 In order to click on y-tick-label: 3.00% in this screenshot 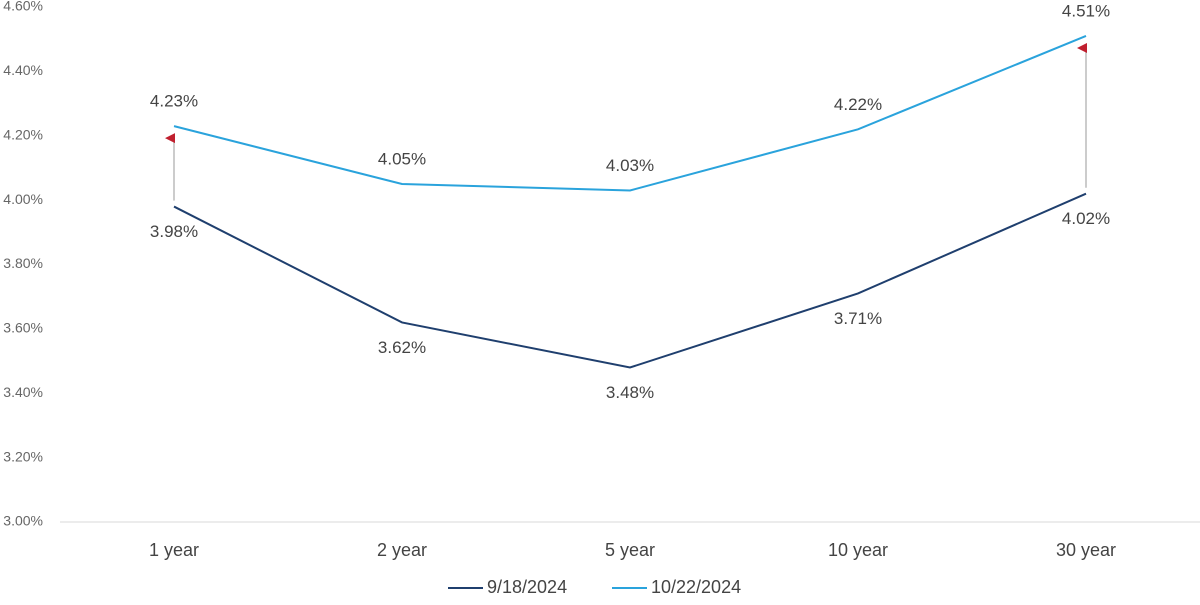, I will do `click(23, 521)`.